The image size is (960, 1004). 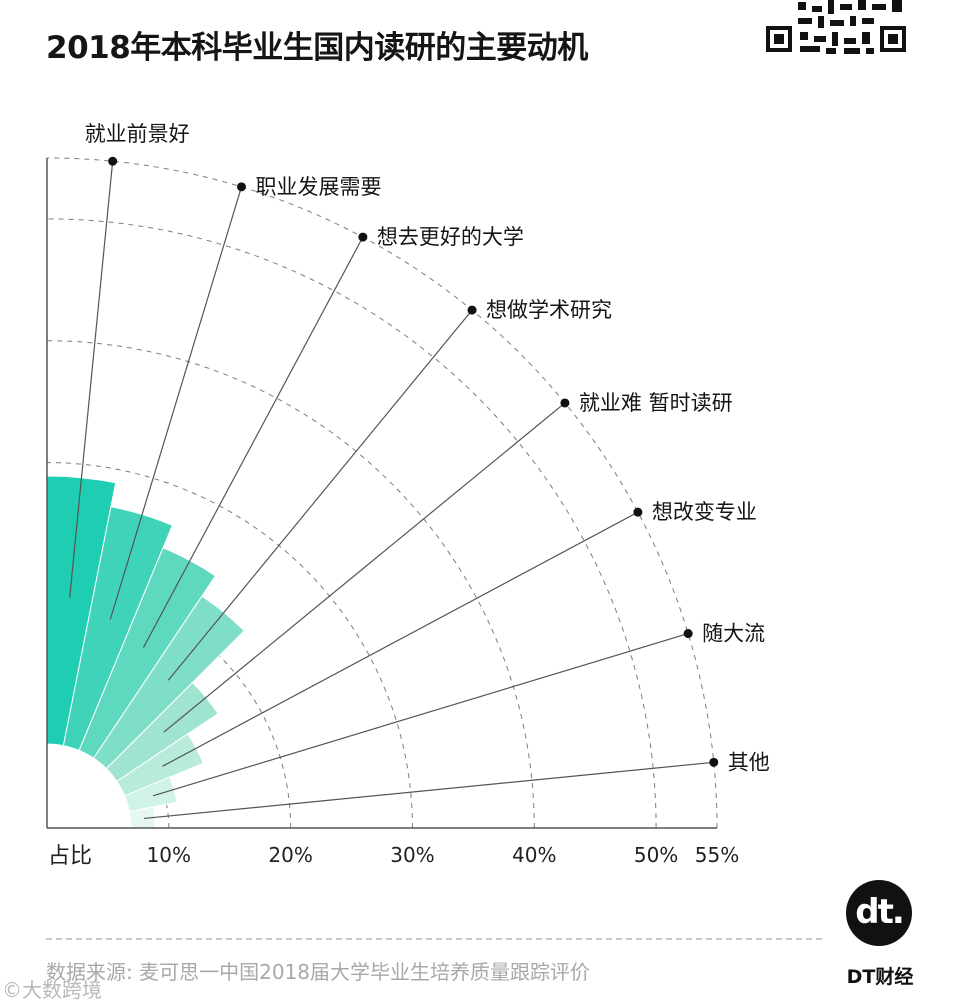 What do you see at coordinates (434, 939) in the screenshot?
I see `footer-divider` at bounding box center [434, 939].